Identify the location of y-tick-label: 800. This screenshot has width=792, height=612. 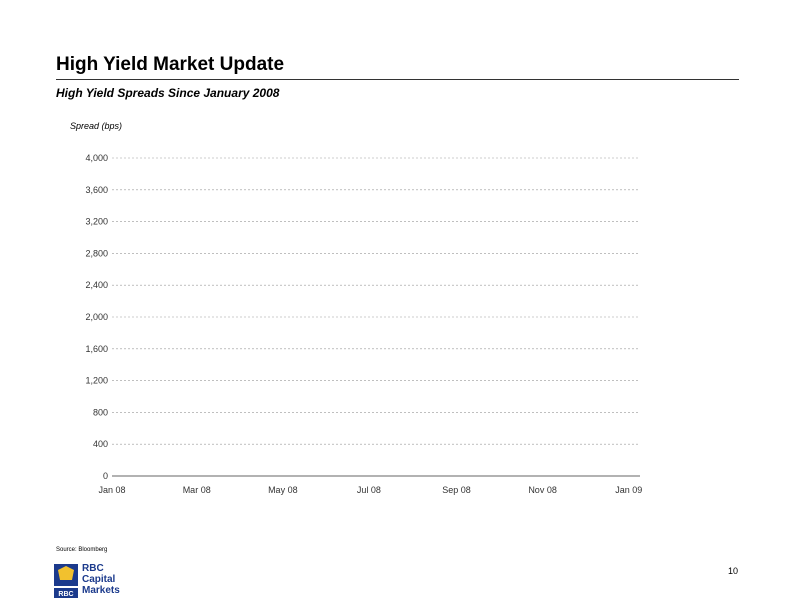
(100, 412).